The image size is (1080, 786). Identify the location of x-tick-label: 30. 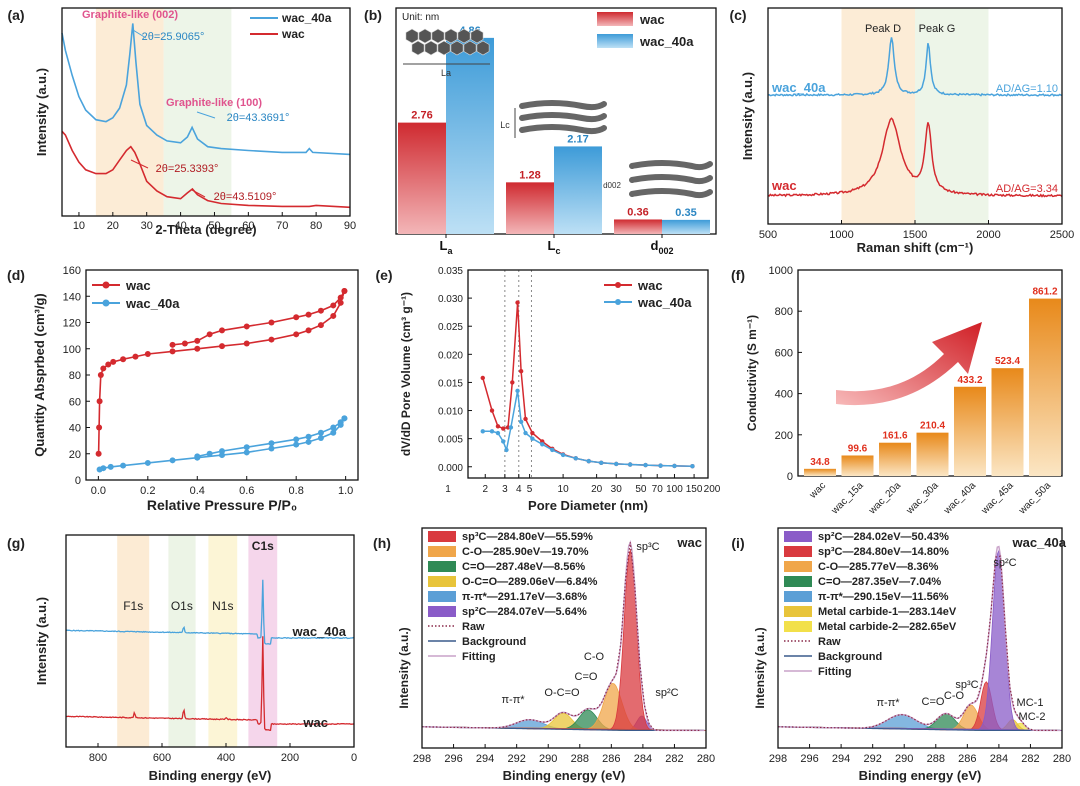
(147, 226).